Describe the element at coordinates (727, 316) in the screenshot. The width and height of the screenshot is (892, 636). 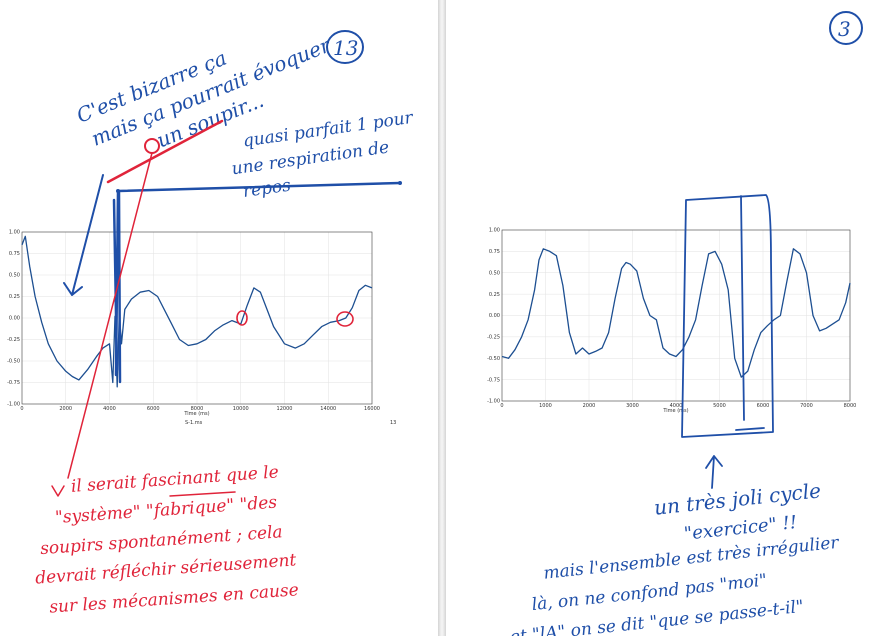
I see `cycle-box-outer` at that location.